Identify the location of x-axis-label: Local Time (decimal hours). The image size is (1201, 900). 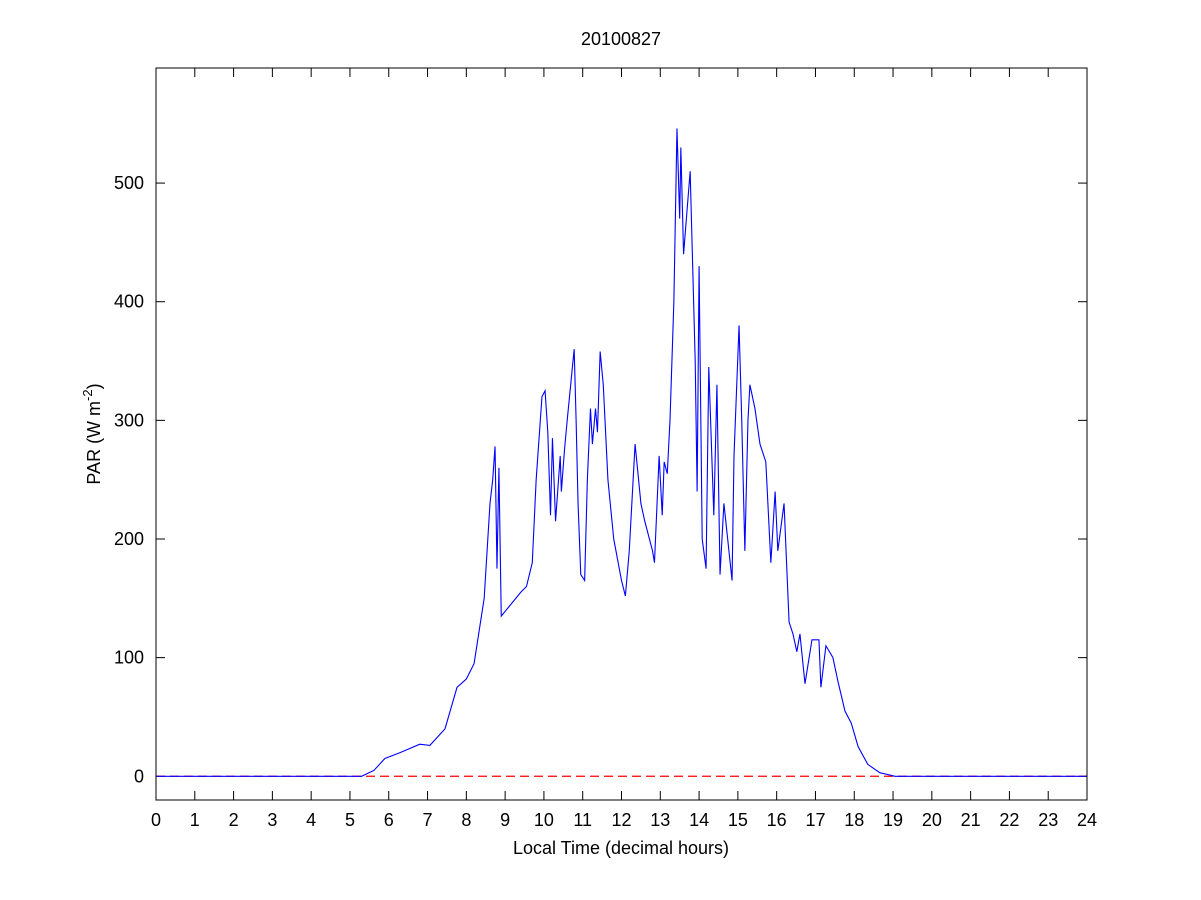
(621, 848).